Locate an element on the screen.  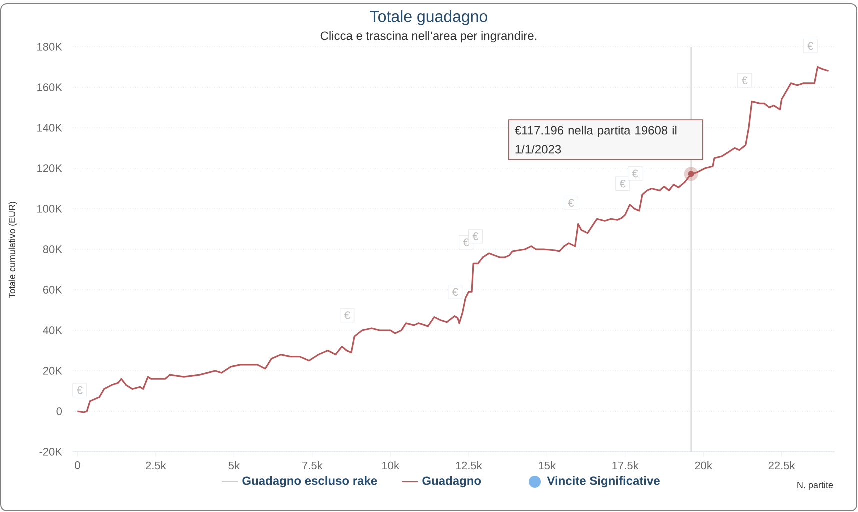
chart-subtitle: Clicca e trascina nell’area per ingrandire. is located at coordinates (428, 37).